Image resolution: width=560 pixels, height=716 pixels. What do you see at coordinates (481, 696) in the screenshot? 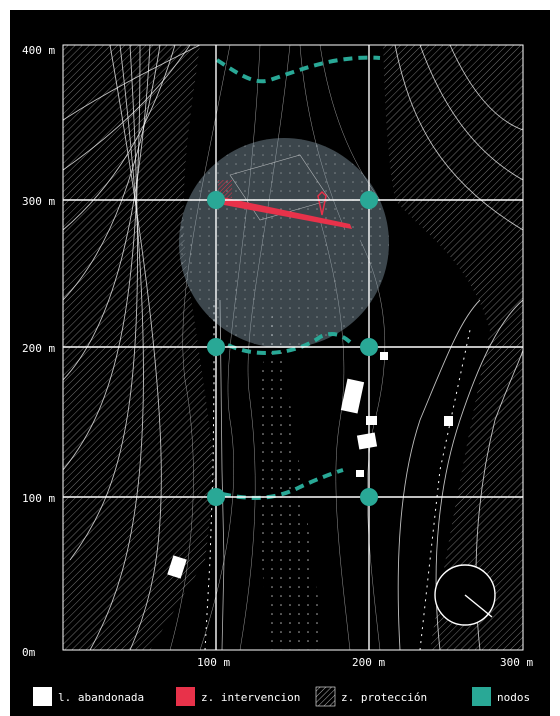
I see `legend-swatch-nodes` at bounding box center [481, 696].